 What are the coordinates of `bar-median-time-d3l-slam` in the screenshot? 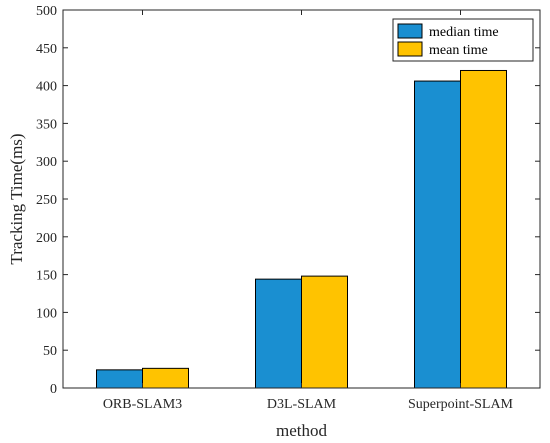 It's located at (278, 333).